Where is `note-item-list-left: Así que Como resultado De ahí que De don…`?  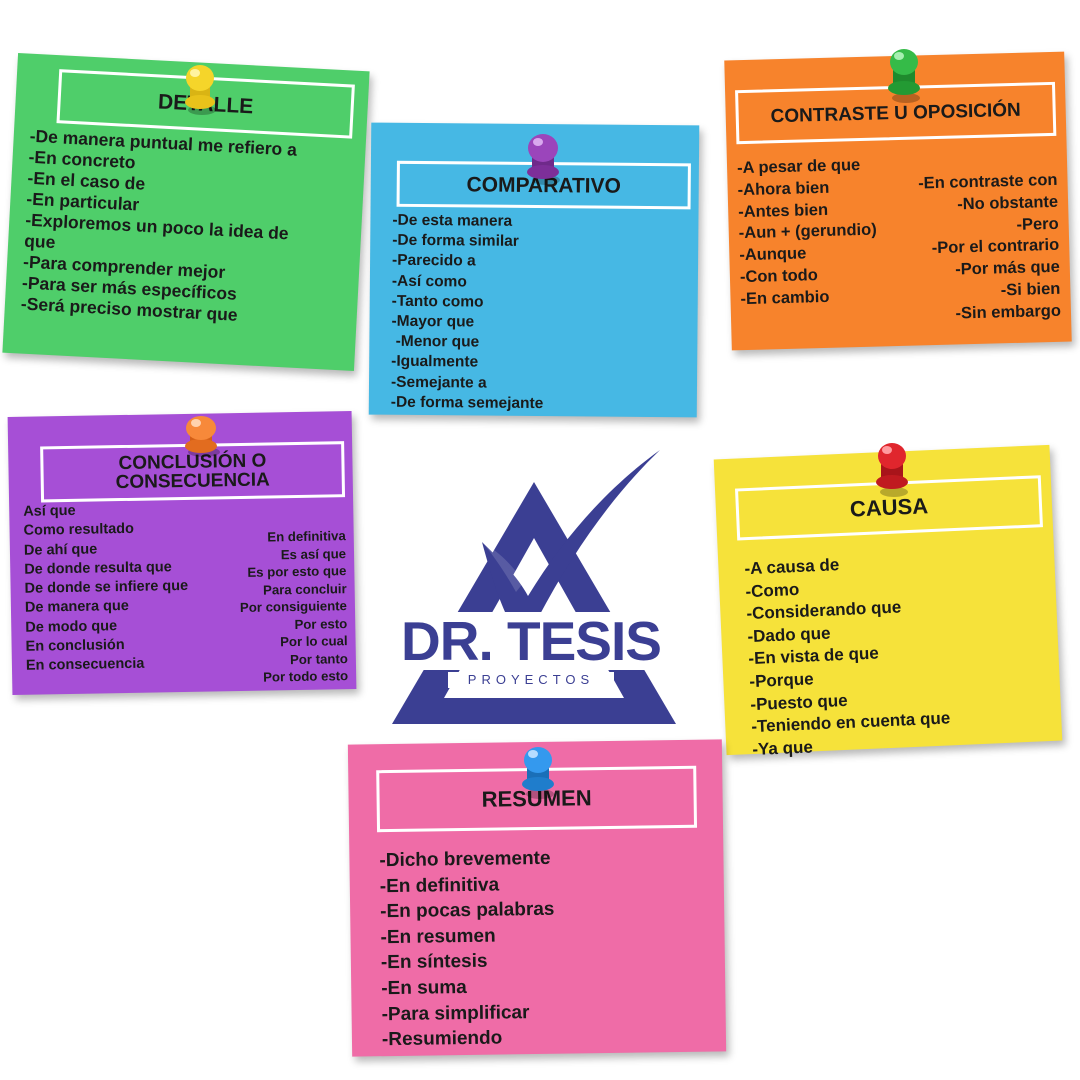 note-item-list-left: Así que Como resultado De ahí que De don… is located at coordinates (106, 588).